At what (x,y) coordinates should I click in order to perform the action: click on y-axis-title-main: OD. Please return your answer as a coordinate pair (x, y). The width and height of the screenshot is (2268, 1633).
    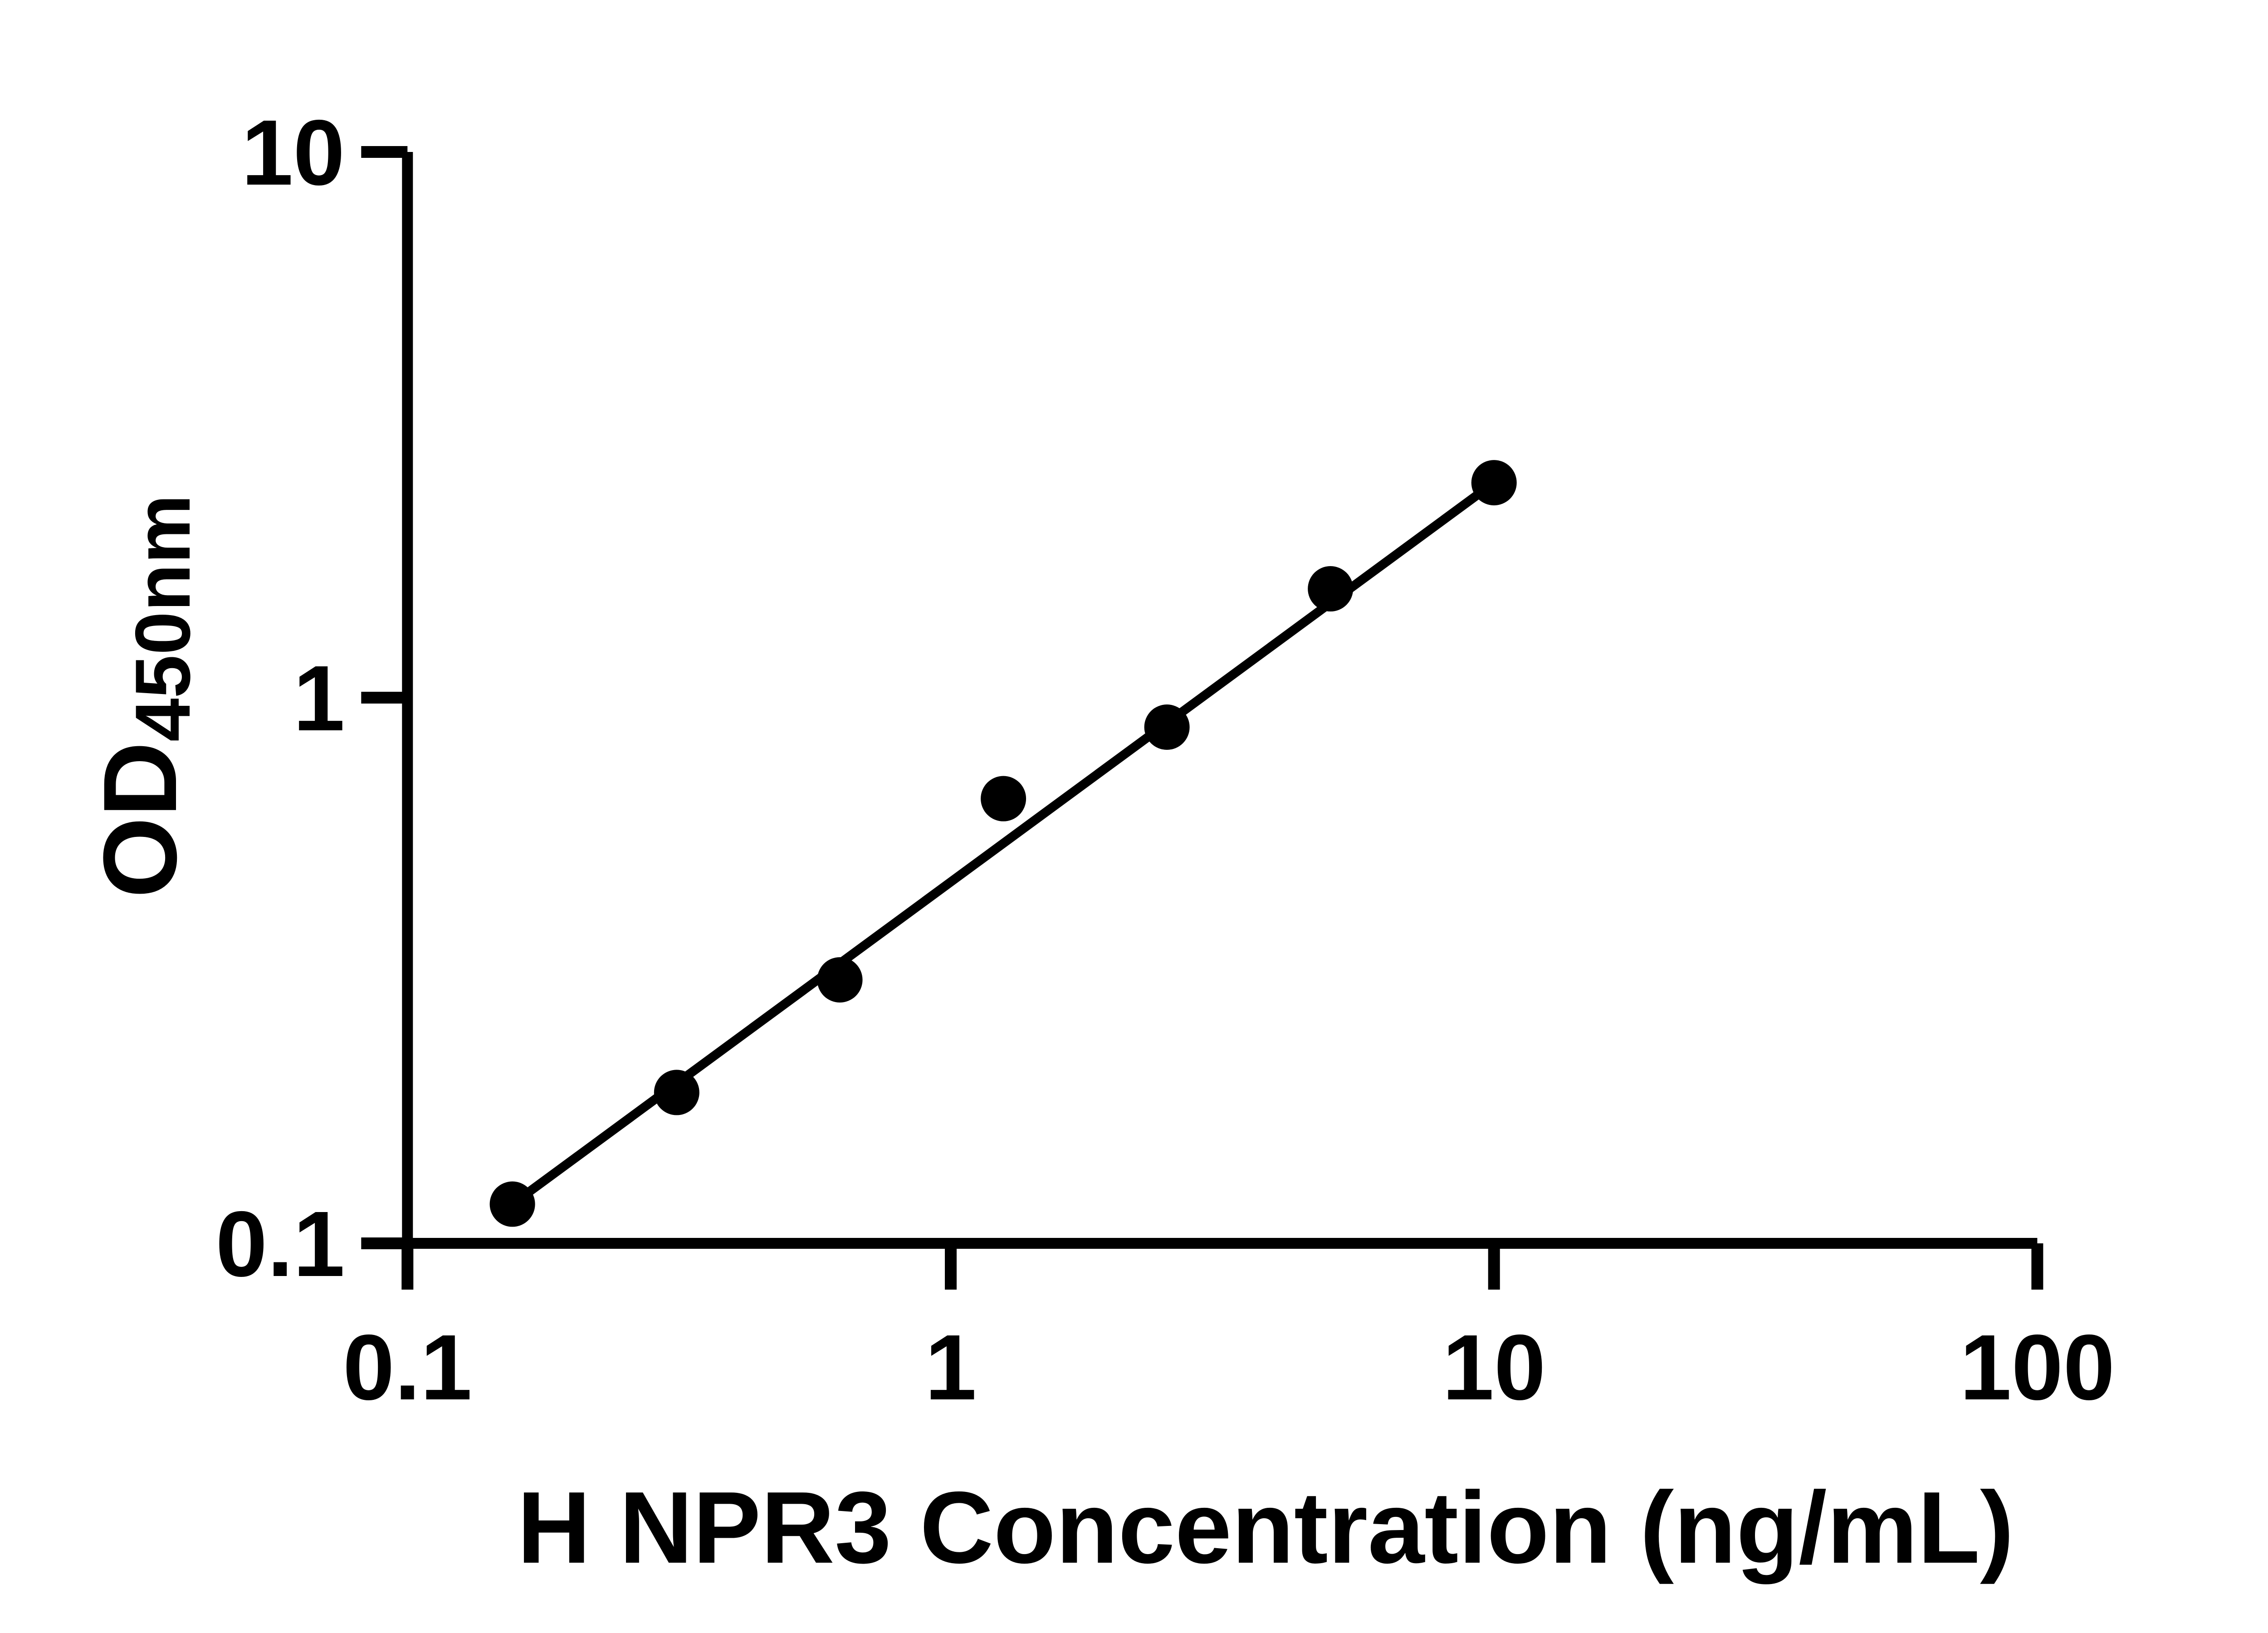
    Looking at the image, I should click on (140, 820).